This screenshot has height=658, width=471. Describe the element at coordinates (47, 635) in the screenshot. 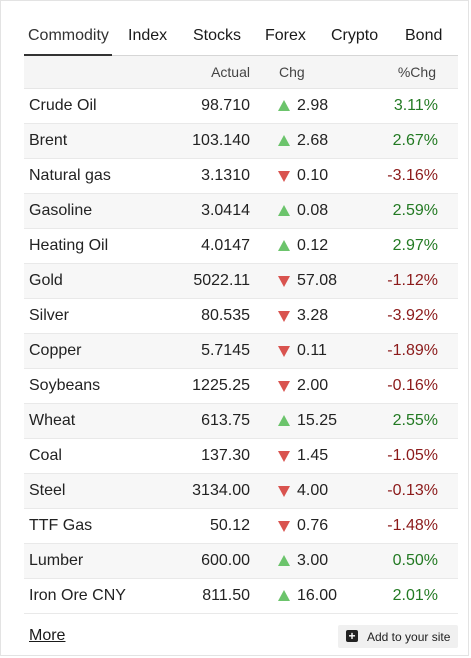

I see `more-link: More` at that location.